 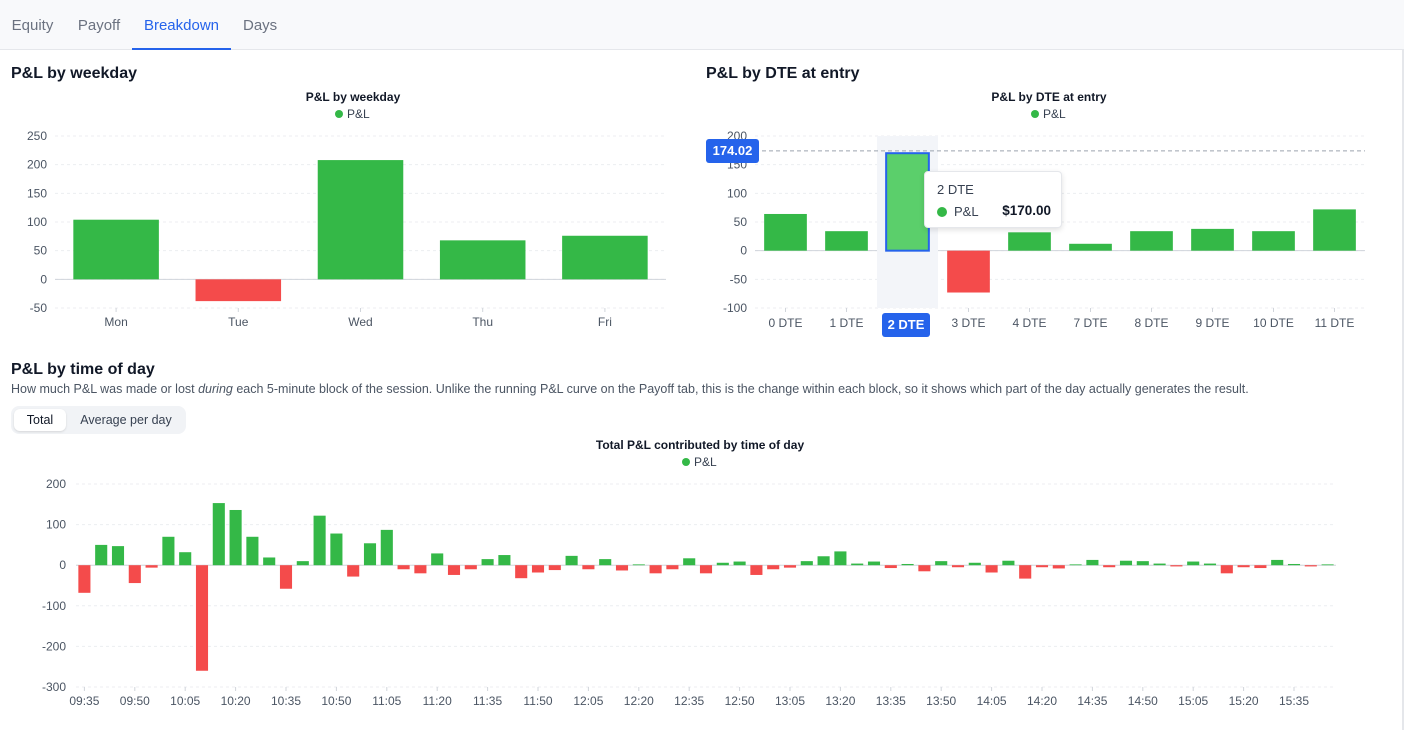 What do you see at coordinates (840, 558) in the screenshot?
I see `bar-13:20` at bounding box center [840, 558].